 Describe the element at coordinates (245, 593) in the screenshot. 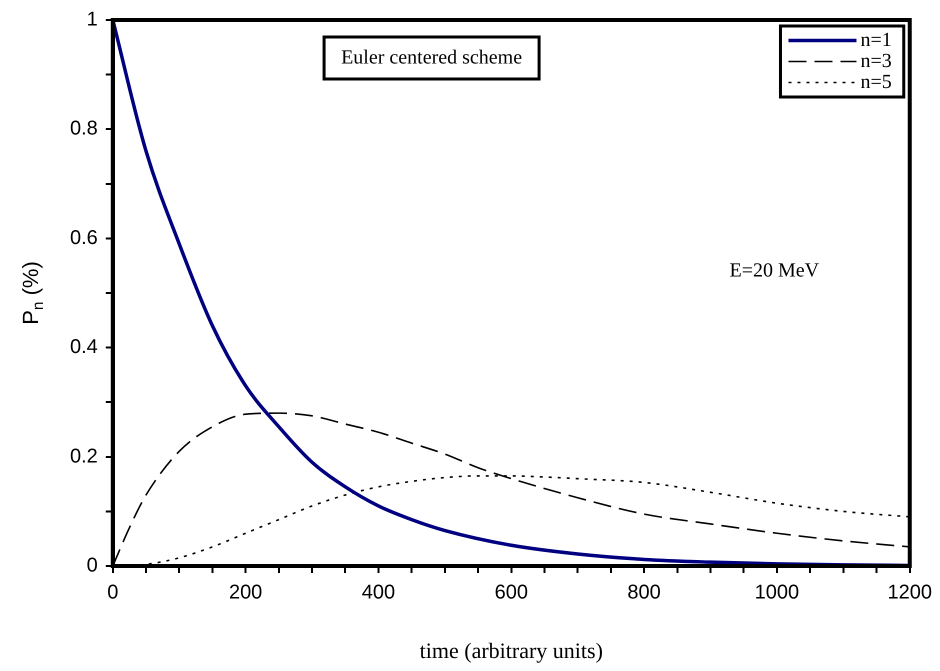

I see `x-tick-label: 200` at that location.